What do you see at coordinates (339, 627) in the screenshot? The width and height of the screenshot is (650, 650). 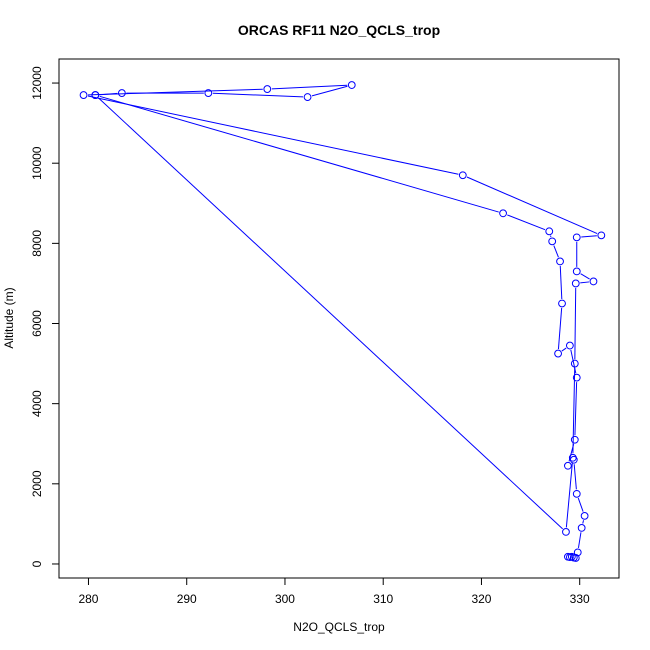 I see `x-axis-label: N2O_QCLS_trop` at bounding box center [339, 627].